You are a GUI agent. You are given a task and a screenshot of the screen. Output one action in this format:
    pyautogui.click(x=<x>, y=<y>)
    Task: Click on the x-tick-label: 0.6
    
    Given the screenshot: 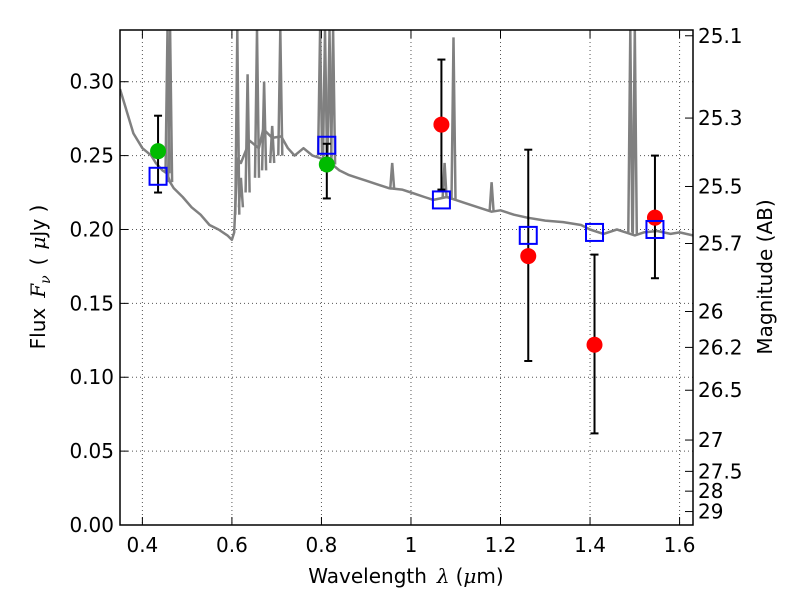 What is the action you would take?
    pyautogui.click(x=232, y=545)
    